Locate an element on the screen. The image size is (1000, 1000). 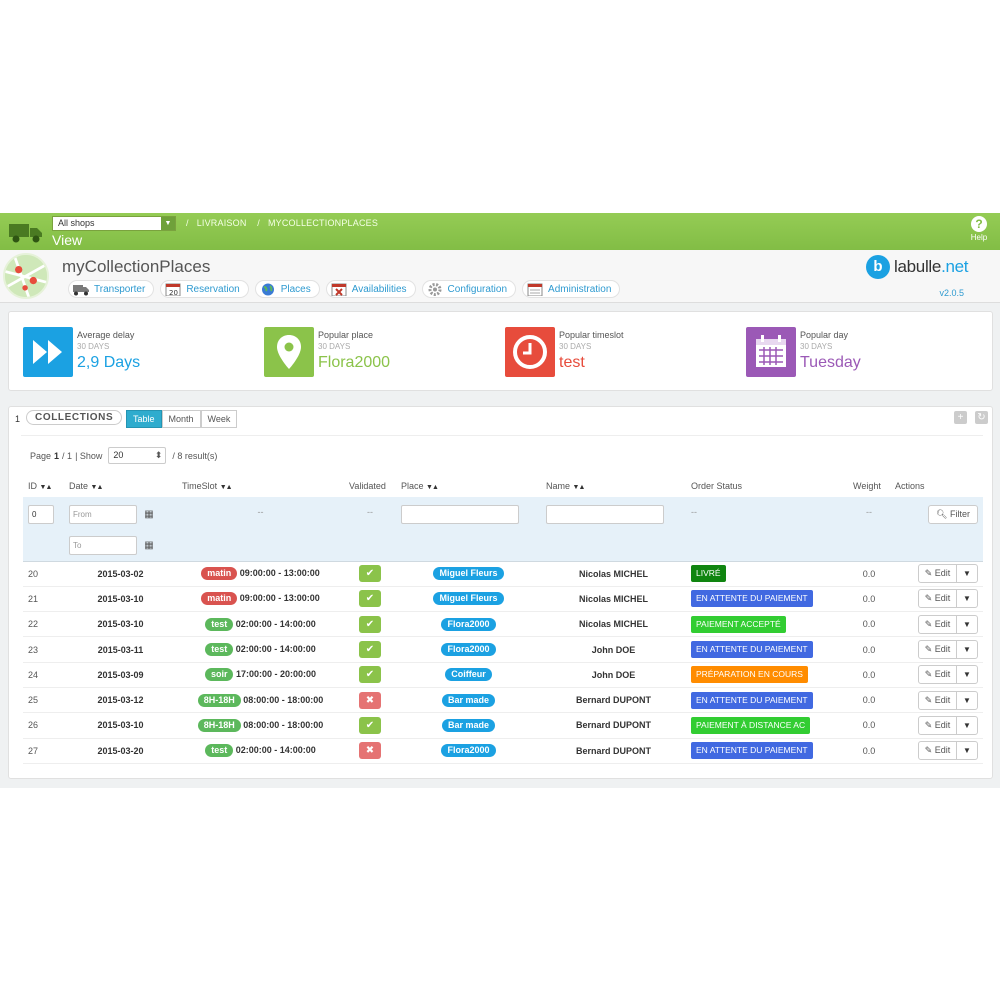
view-month-button: Month is located at coordinates (181, 419).